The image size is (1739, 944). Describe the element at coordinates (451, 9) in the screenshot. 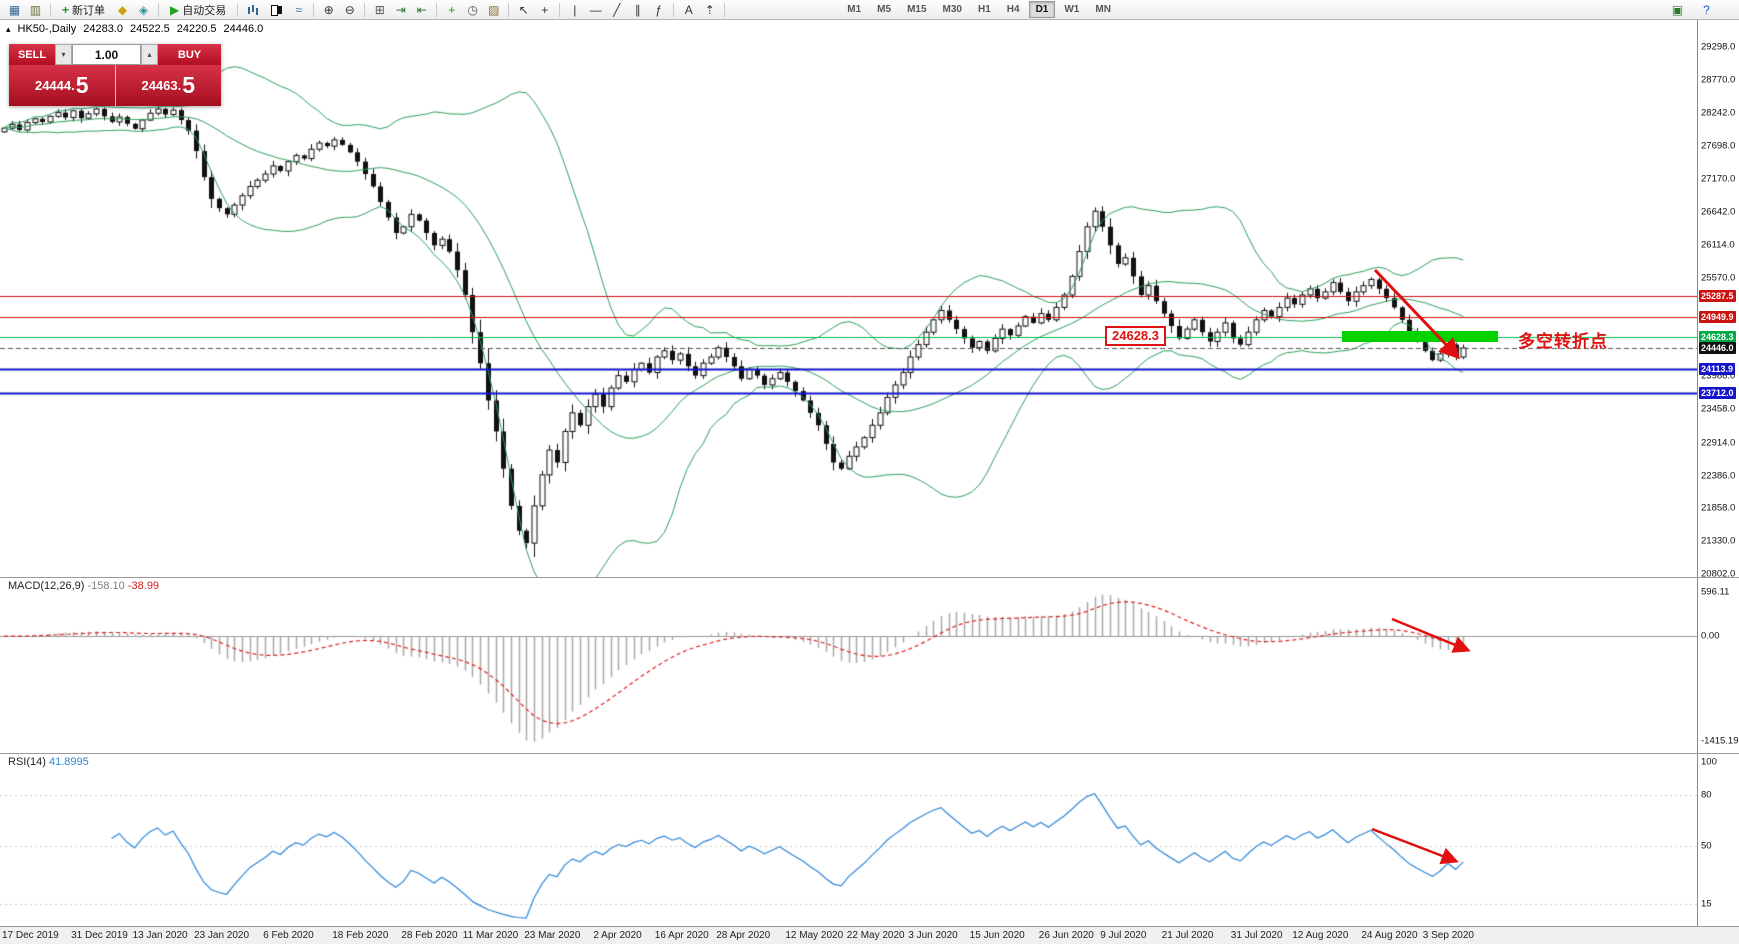

I see `indicators-icon: +` at that location.